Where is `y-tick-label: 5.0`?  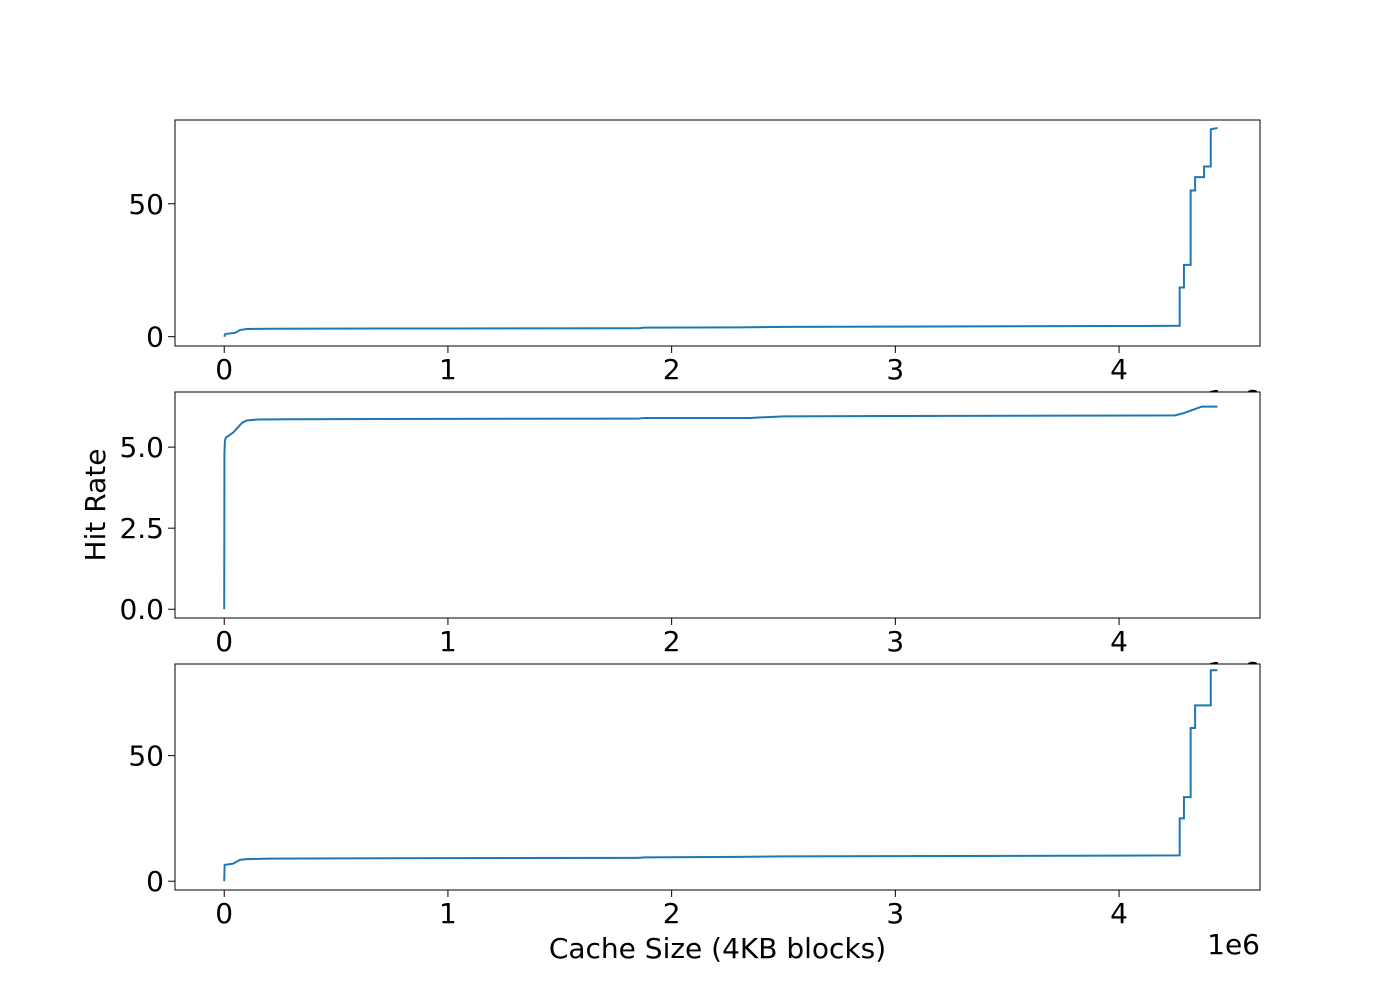 y-tick-label: 5.0 is located at coordinates (141, 447).